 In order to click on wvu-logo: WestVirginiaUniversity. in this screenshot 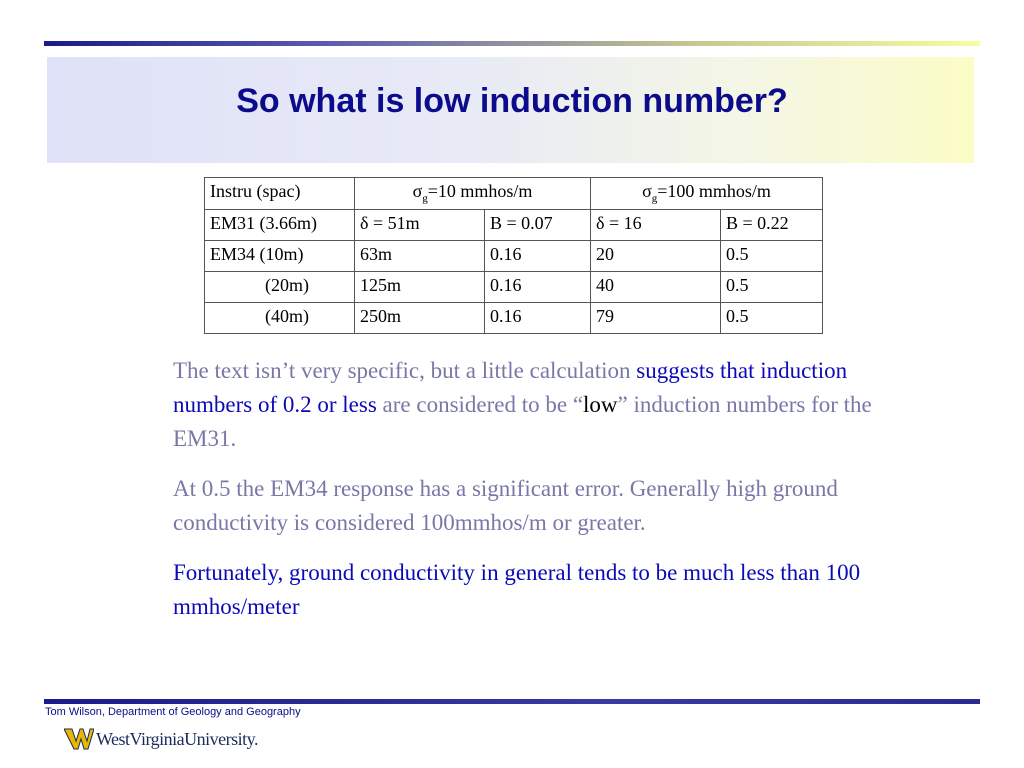, I will do `click(161, 739)`.